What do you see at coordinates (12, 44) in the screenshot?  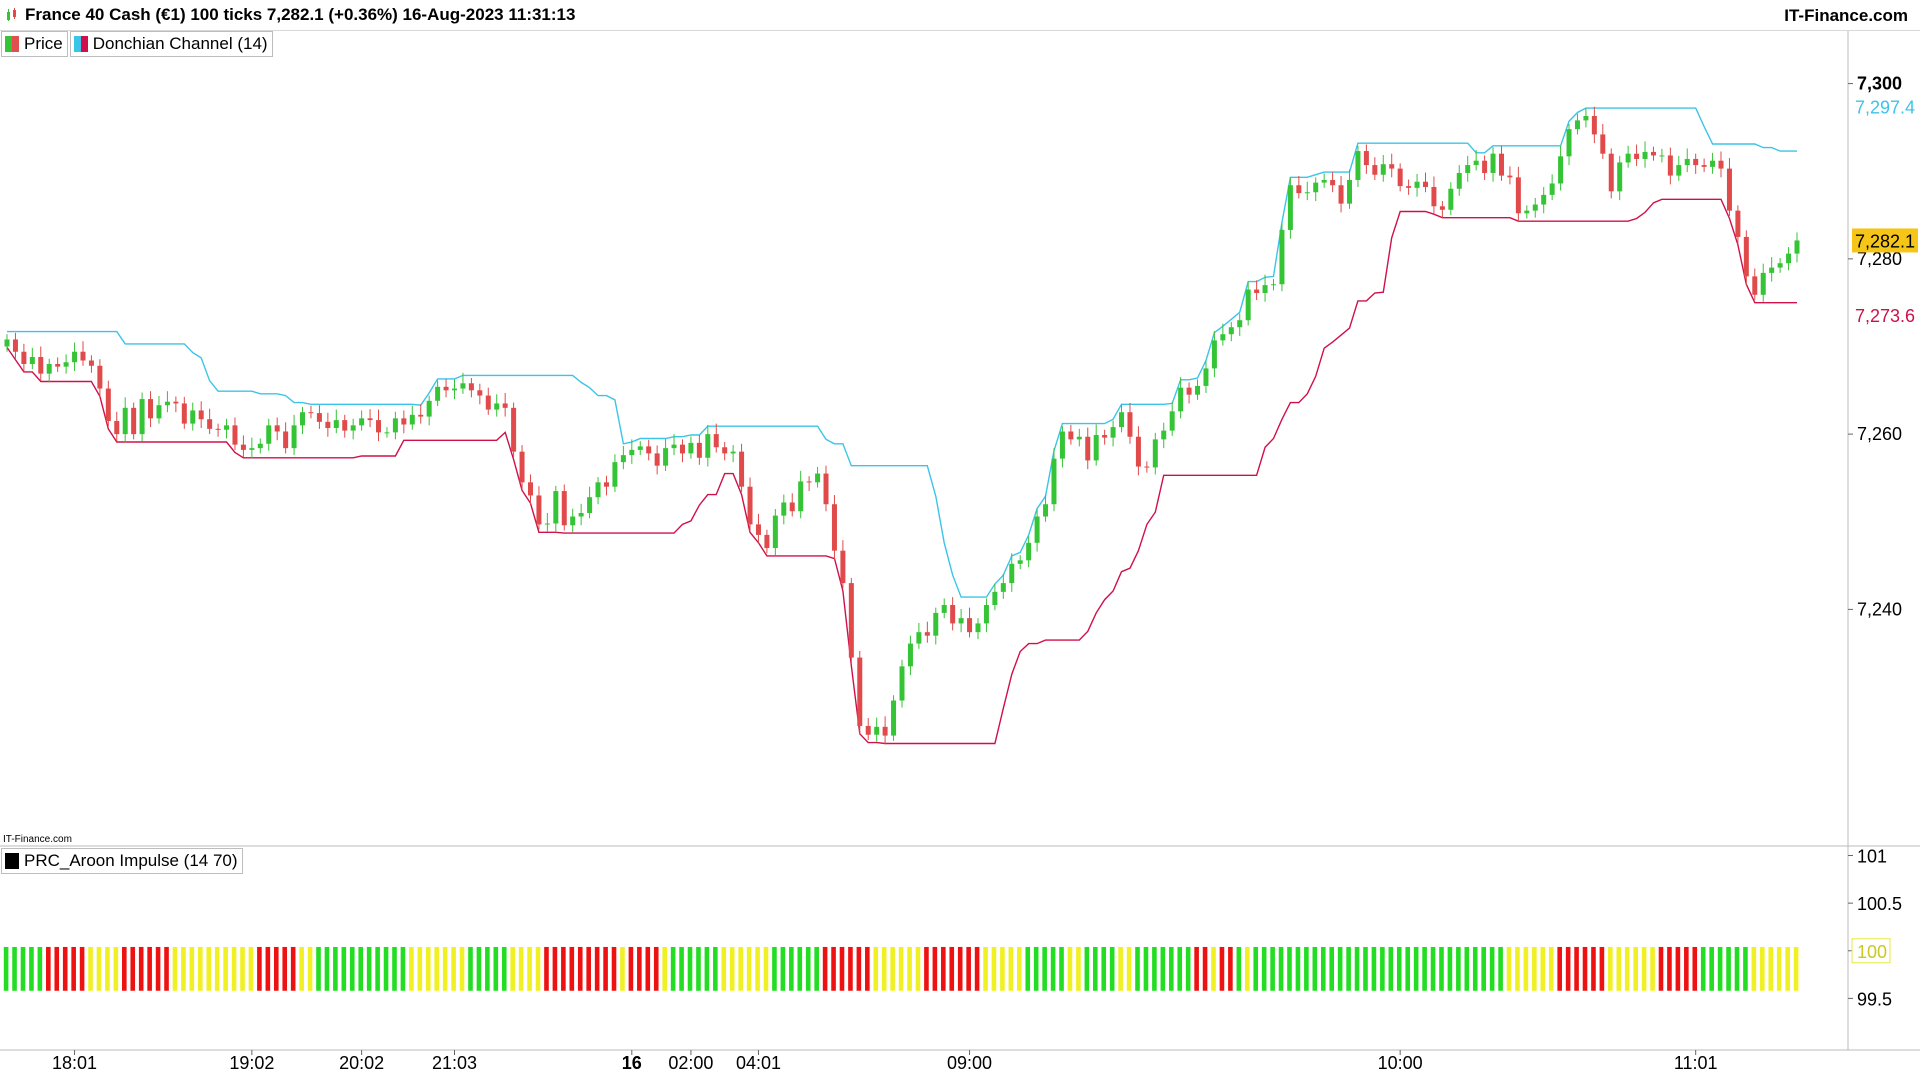 I see `price-swatch-icon` at bounding box center [12, 44].